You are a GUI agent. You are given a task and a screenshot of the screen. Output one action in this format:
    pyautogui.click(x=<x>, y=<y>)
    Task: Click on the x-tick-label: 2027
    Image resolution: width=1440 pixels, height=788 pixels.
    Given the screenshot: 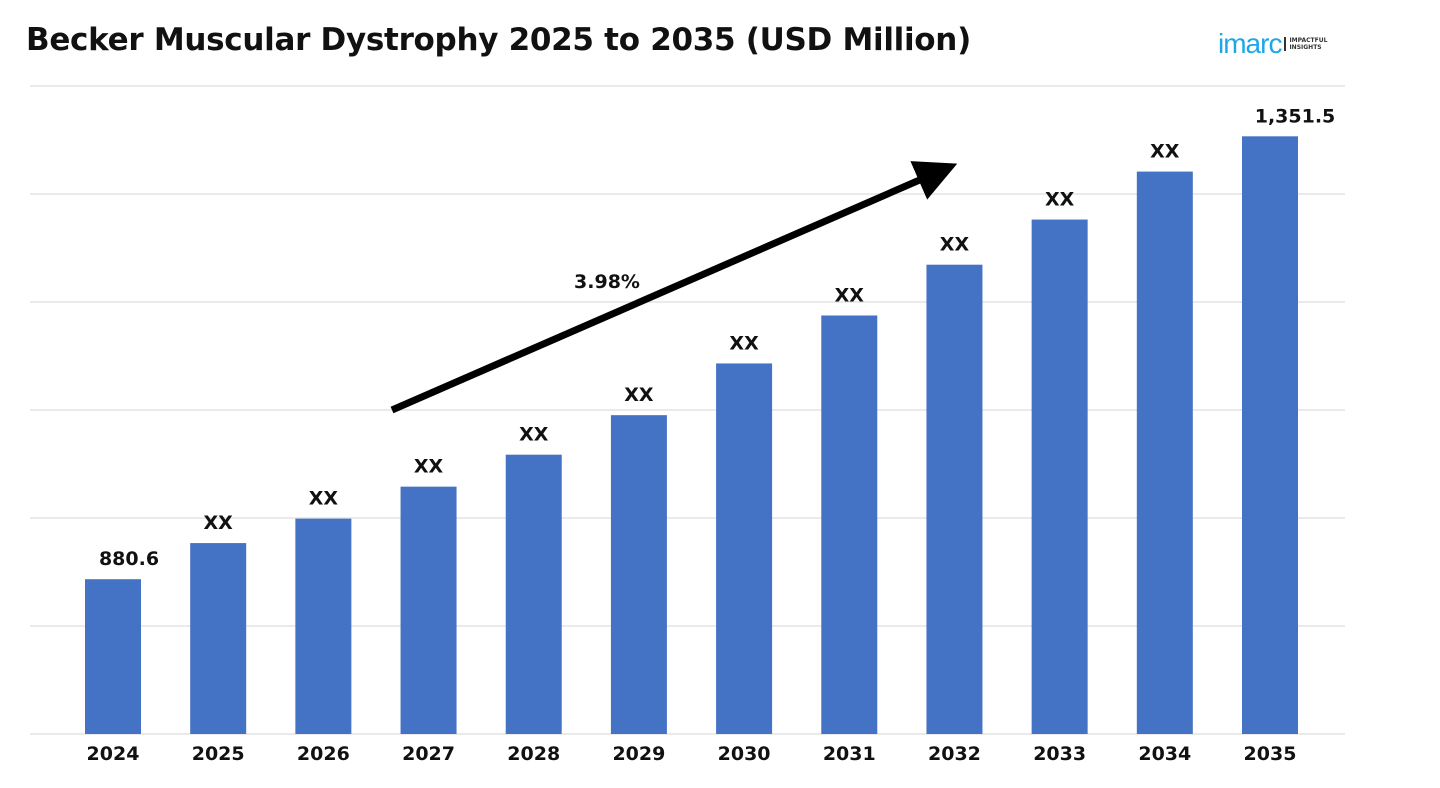 What is the action you would take?
    pyautogui.click(x=428, y=754)
    